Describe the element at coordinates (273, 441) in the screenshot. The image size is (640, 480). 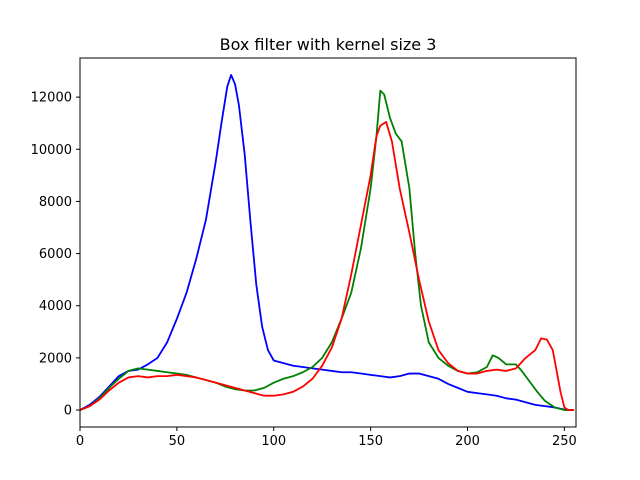
I see `x-tick-label: 100` at that location.